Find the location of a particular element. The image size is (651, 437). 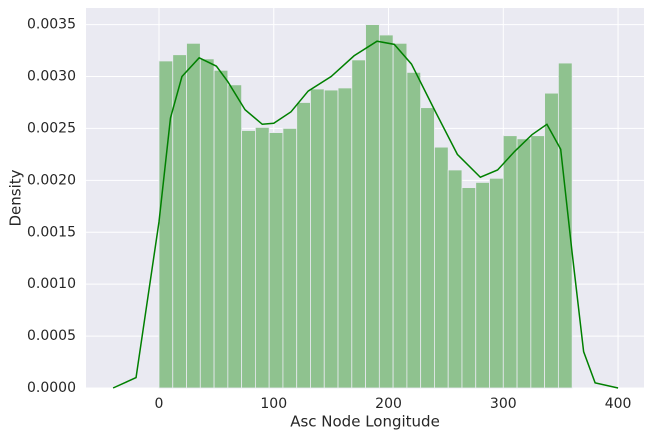

x-tick-label: 100 is located at coordinates (273, 404).